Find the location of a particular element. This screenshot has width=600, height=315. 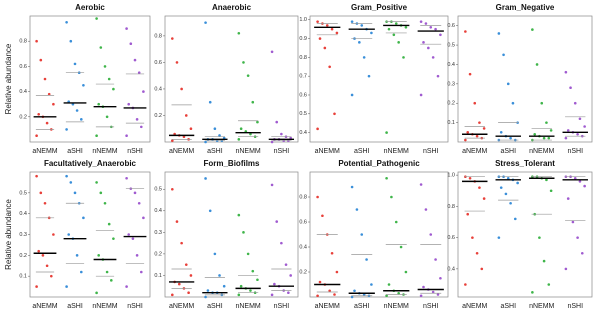

y-tick-label: 0.2 is located at coordinates (158, 254).